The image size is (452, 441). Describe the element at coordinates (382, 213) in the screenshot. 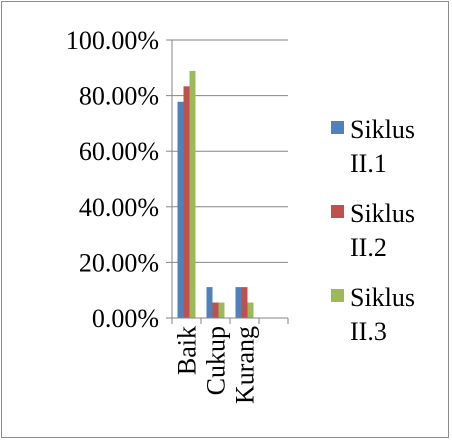

I see `legend-label-2a: Siklus` at that location.